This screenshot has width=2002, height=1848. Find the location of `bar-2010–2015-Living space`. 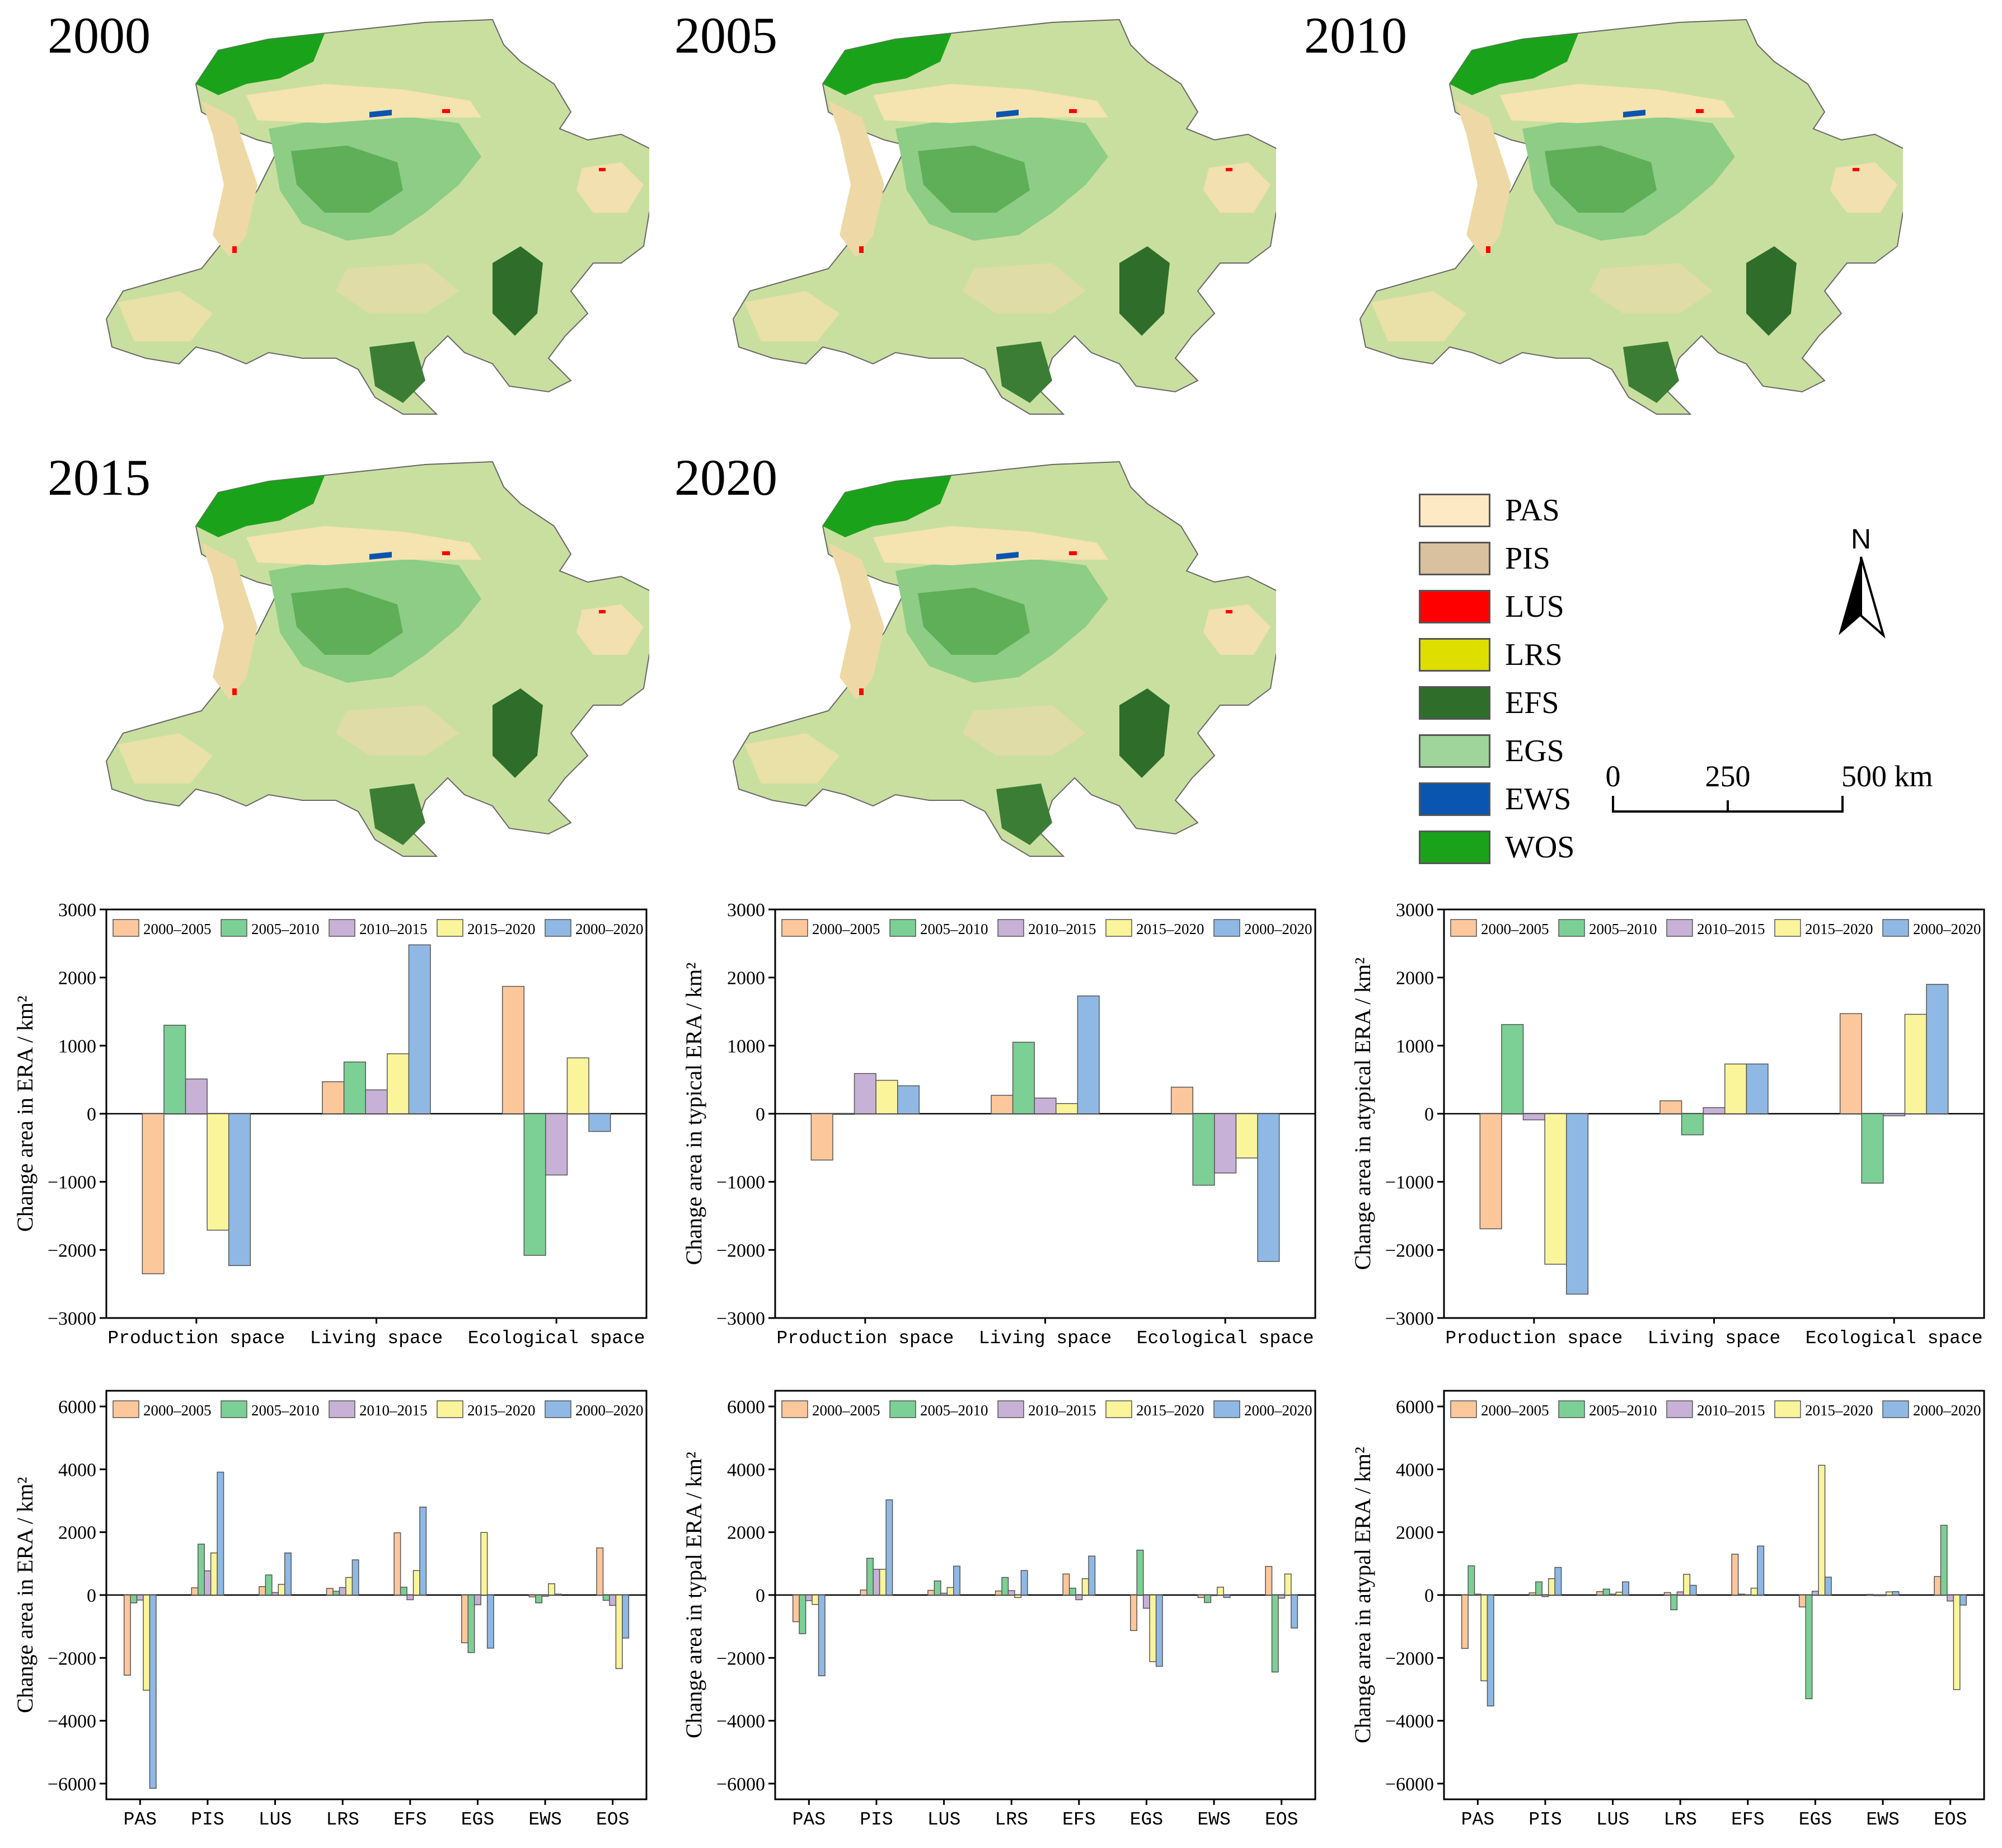

bar-2010–2015-Living space is located at coordinates (1045, 1105).